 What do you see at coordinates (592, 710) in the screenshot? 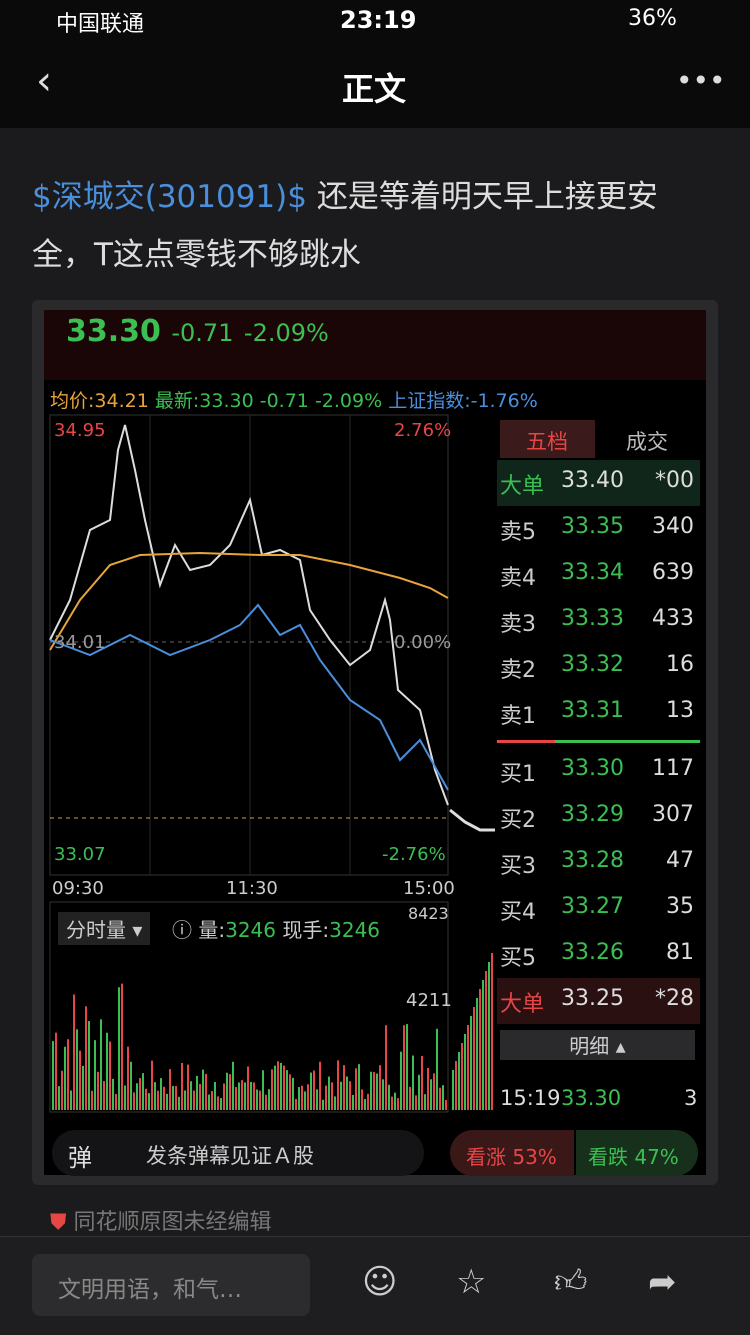
I see `book-price: 33.31` at bounding box center [592, 710].